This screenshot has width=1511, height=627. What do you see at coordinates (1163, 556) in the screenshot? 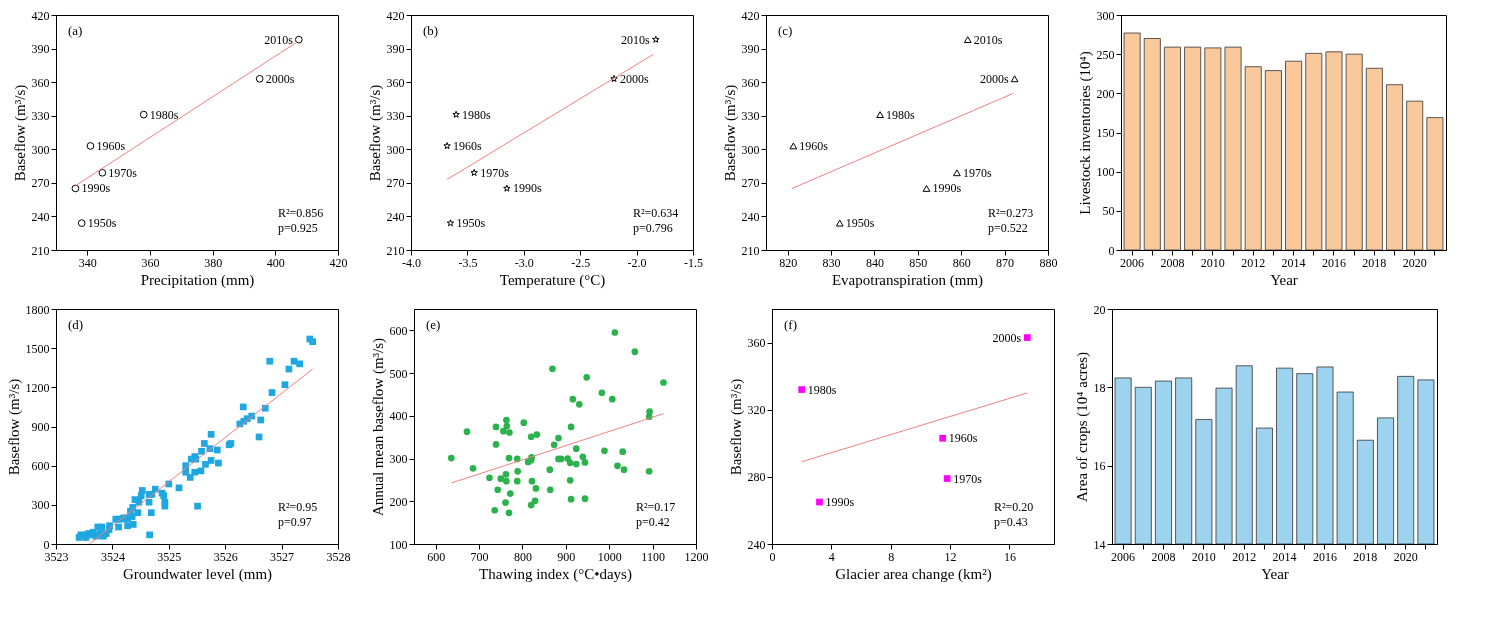
I see `x-tick-label: 2008` at bounding box center [1163, 556].